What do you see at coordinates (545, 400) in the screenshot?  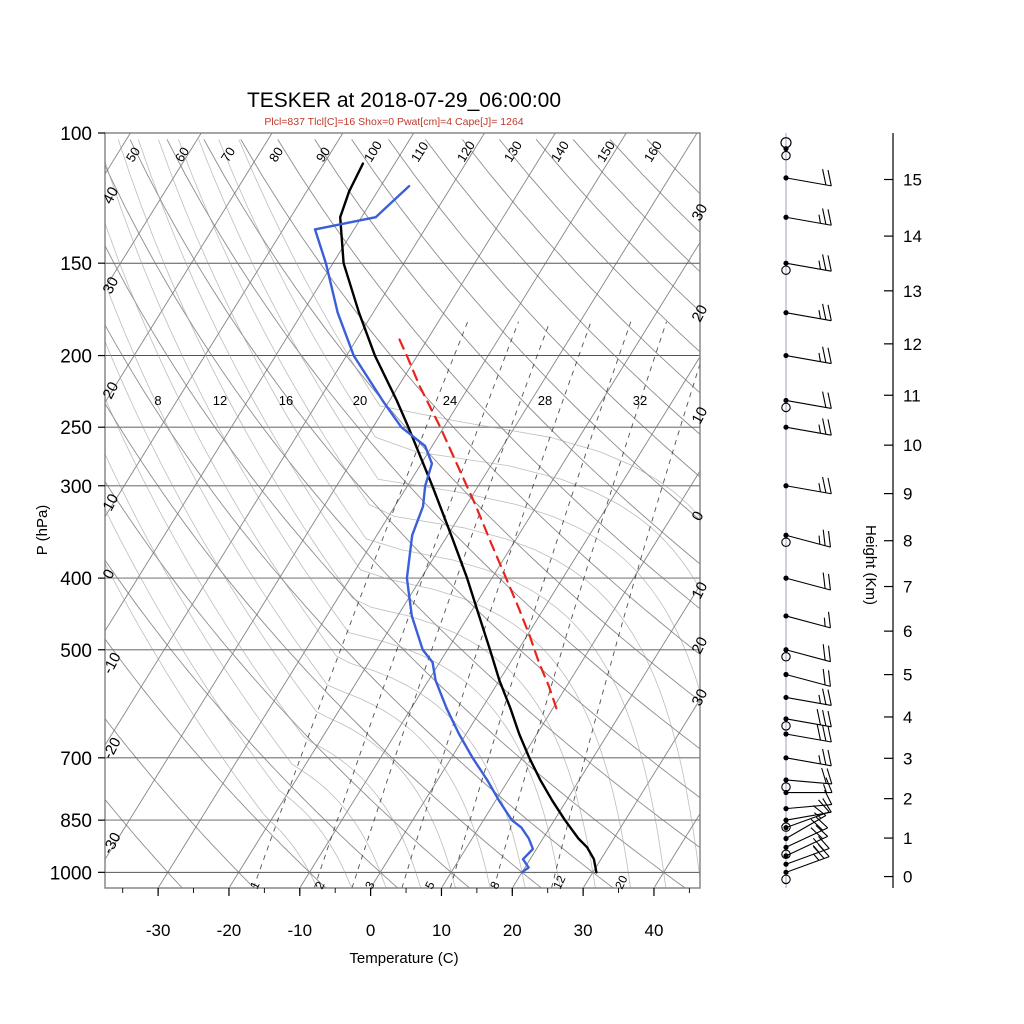 I see `dry-adiabat-label-28: 28` at bounding box center [545, 400].